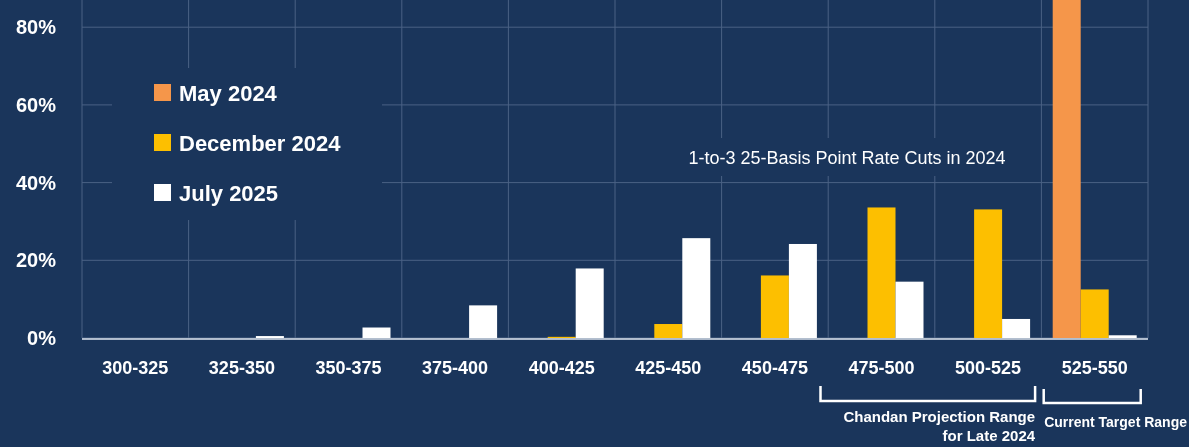 This screenshot has height=447, width=1189. What do you see at coordinates (1116, 422) in the screenshot?
I see `text: Current Target Range` at bounding box center [1116, 422].